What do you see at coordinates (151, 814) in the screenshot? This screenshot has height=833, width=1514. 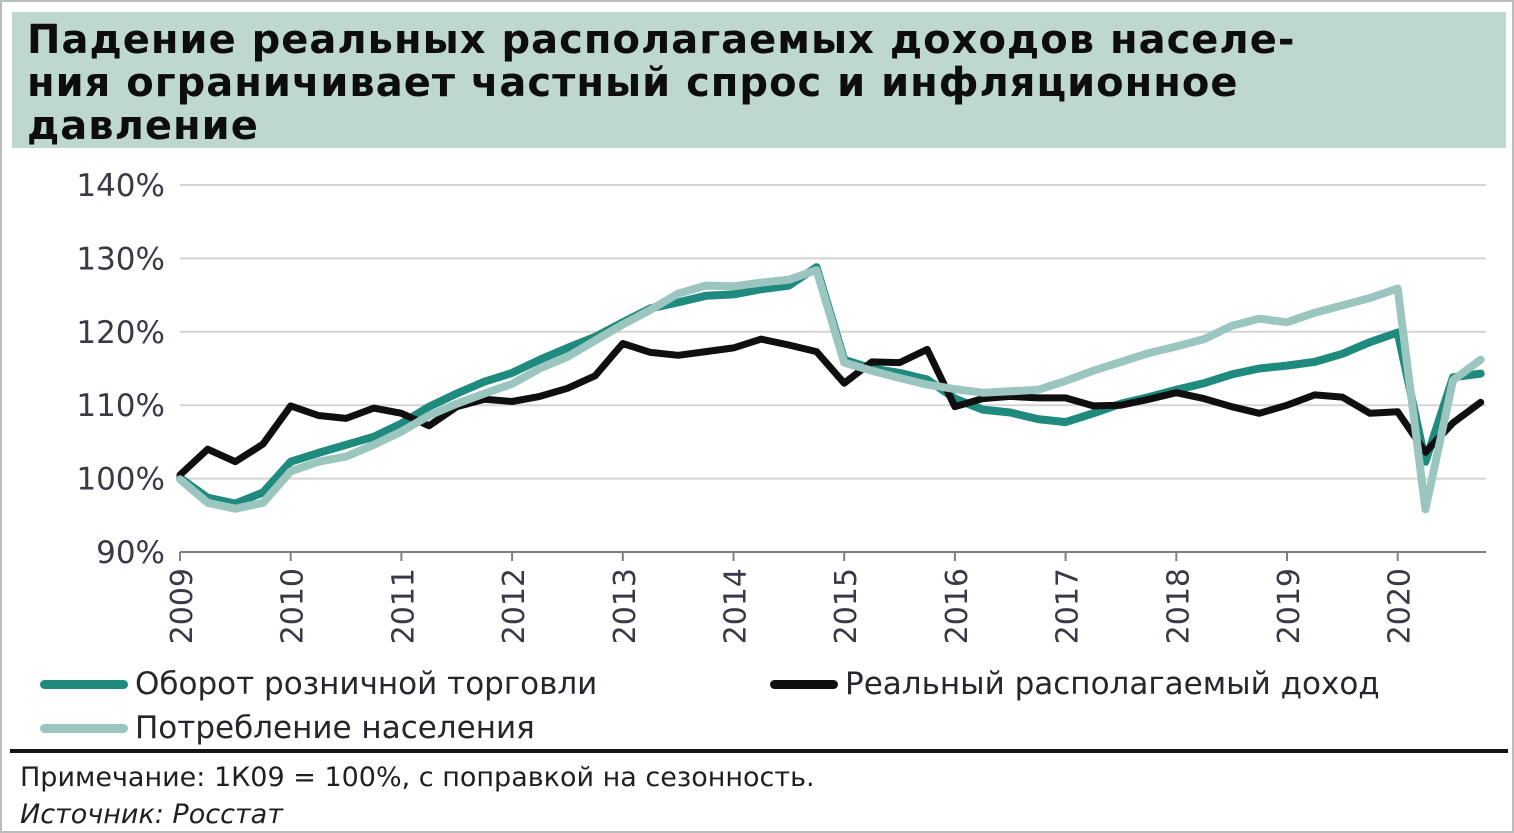 I see `source-note: Источник: Росстат` at bounding box center [151, 814].